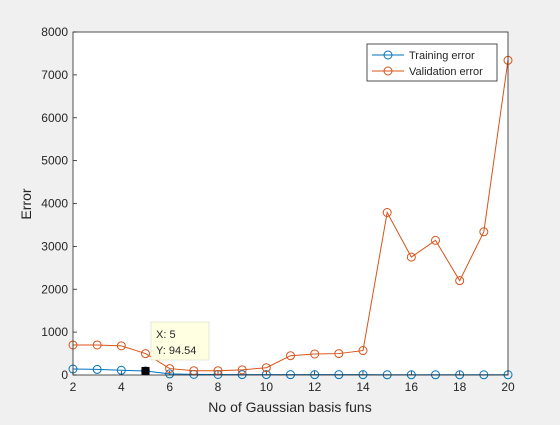  Describe the element at coordinates (388, 55) in the screenshot. I see `legend-marker-training` at that location.